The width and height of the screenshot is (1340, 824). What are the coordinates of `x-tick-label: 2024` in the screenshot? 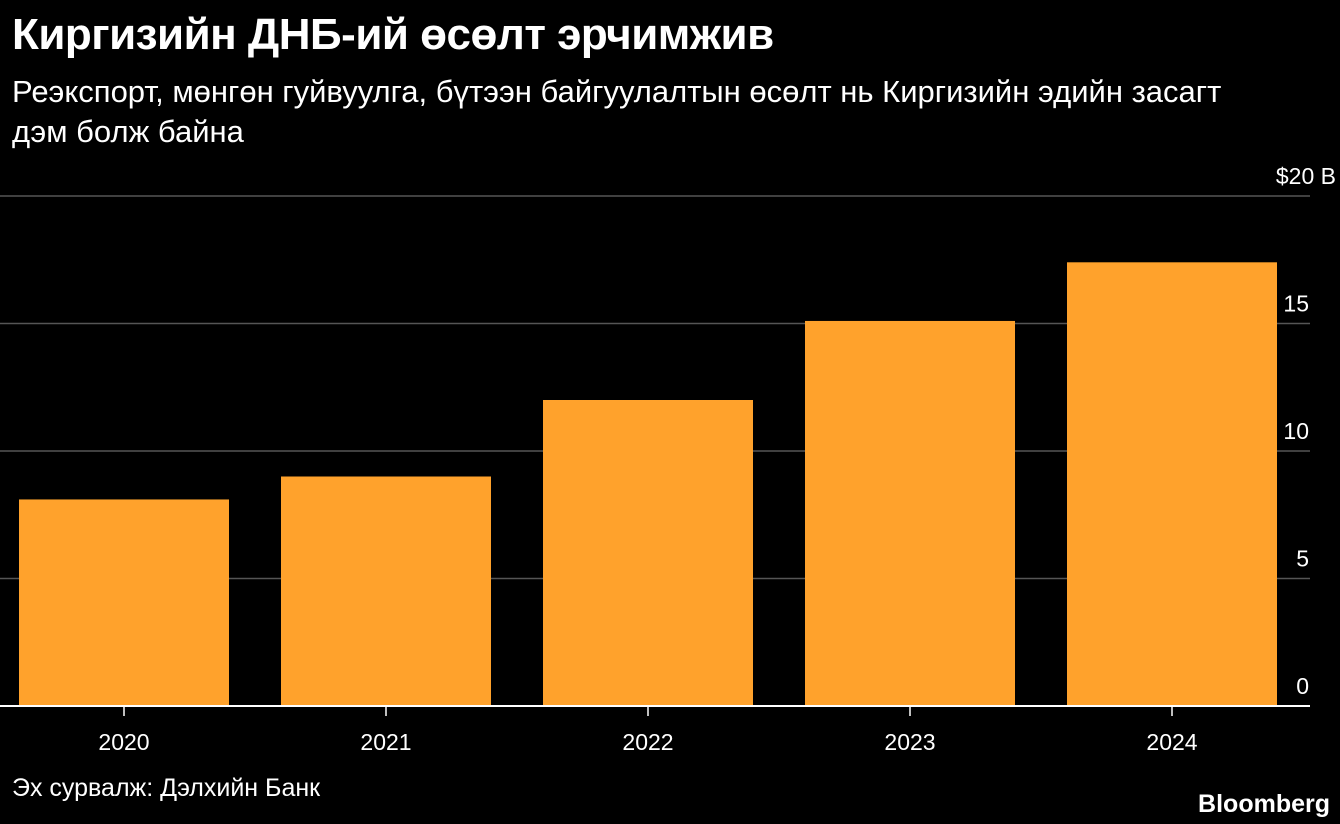 It's located at (1171, 742).